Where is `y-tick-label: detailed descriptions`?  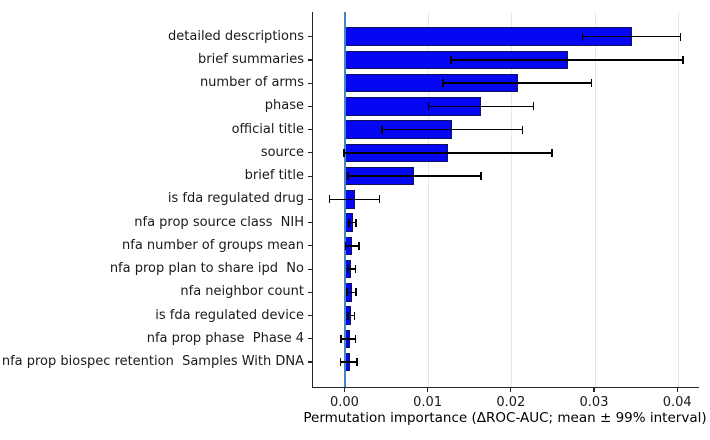 y-tick-label: detailed descriptions is located at coordinates (236, 36).